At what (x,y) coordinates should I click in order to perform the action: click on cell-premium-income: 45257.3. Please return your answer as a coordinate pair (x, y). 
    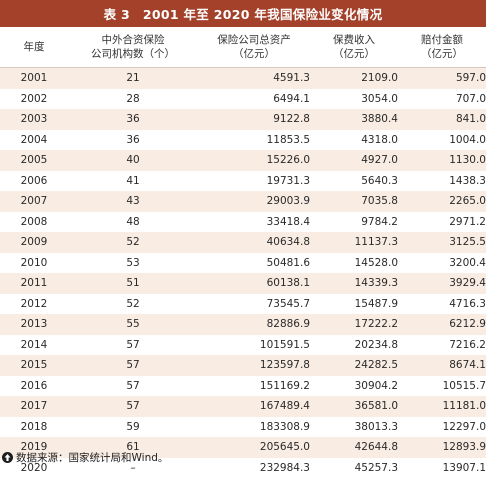
    Looking at the image, I should click on (354, 468).